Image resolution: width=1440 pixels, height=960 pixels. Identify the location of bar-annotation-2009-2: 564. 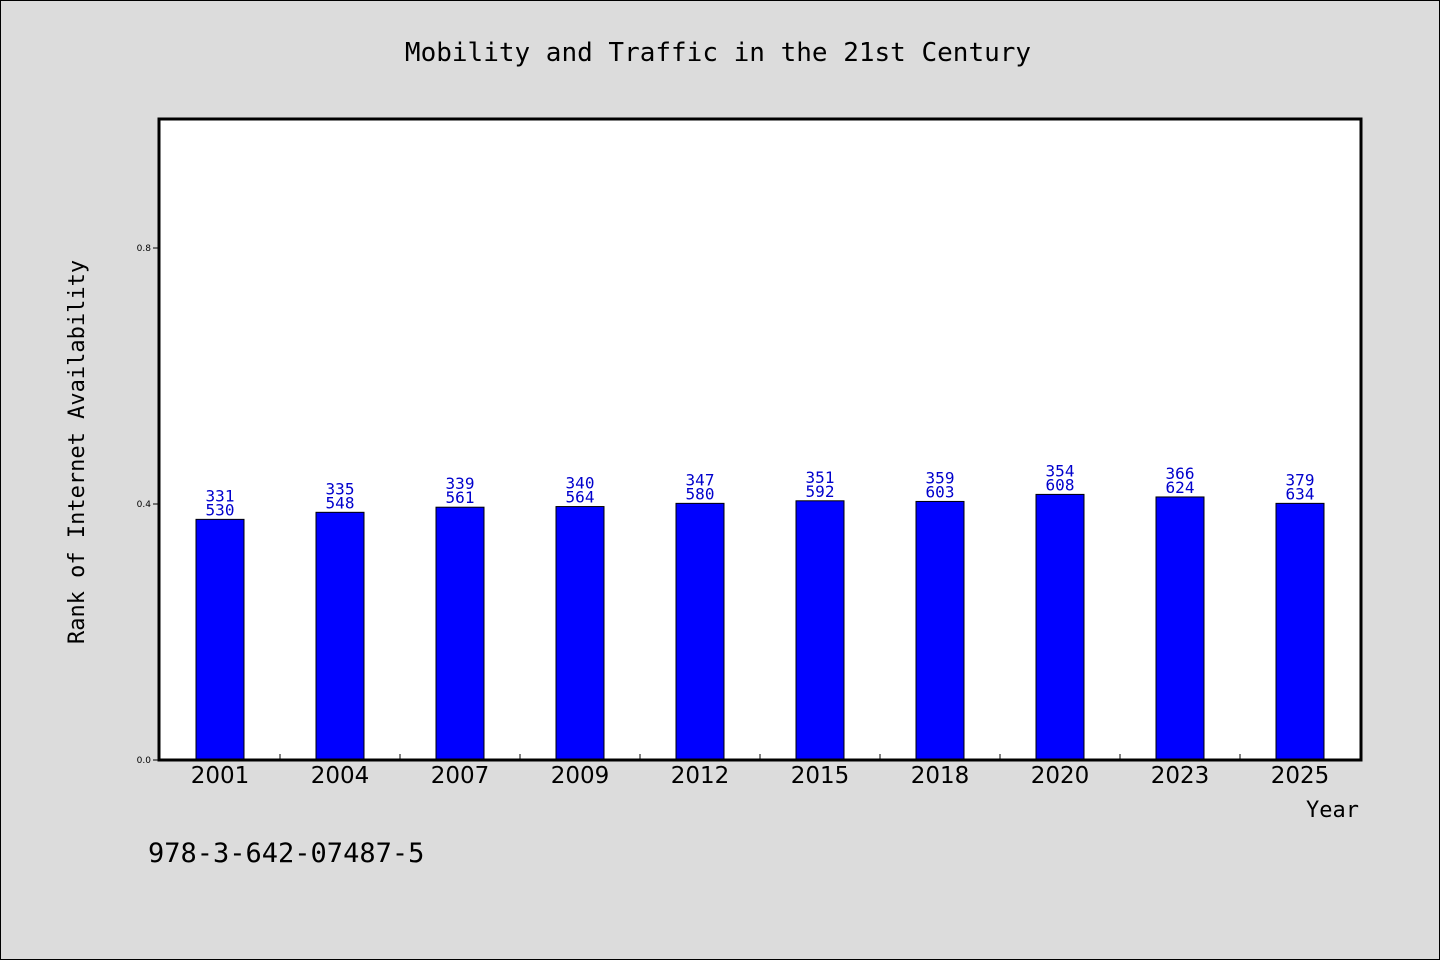
(580, 497).